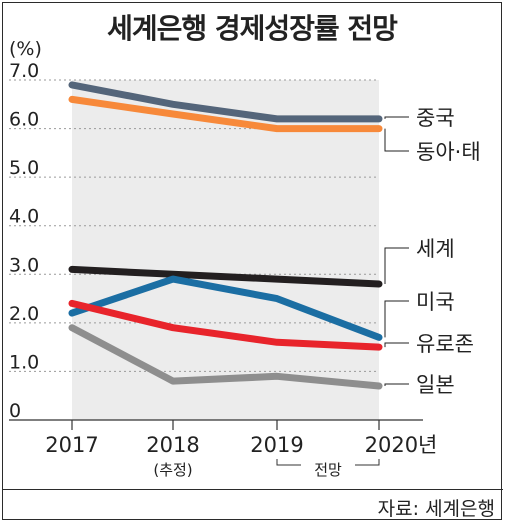  What do you see at coordinates (24, 217) in the screenshot?
I see `y-tick-label: 4.0` at bounding box center [24, 217].